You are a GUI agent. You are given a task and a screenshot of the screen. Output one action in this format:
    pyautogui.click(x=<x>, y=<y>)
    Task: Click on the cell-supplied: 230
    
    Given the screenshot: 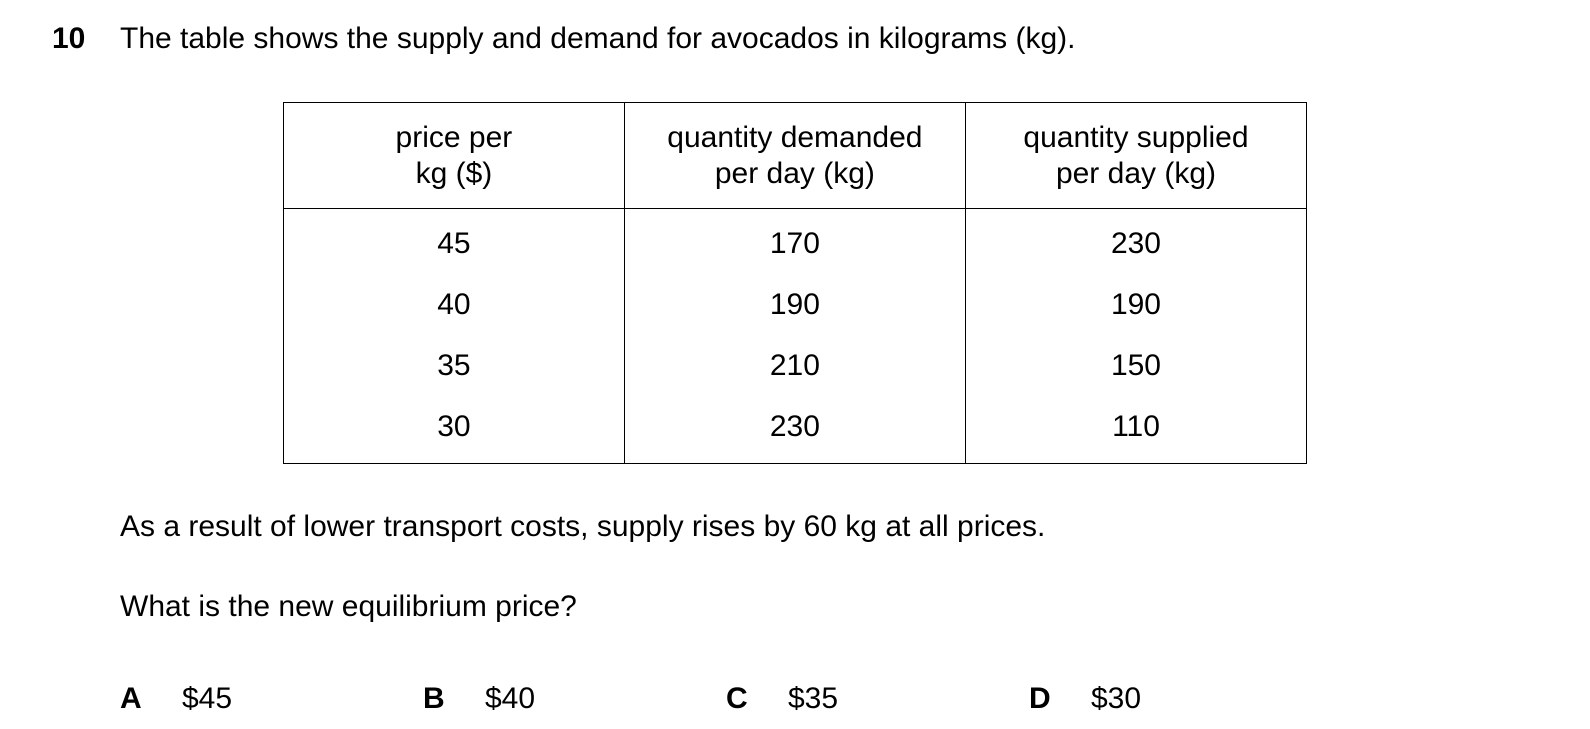 What is the action you would take?
    pyautogui.click(x=1136, y=241)
    